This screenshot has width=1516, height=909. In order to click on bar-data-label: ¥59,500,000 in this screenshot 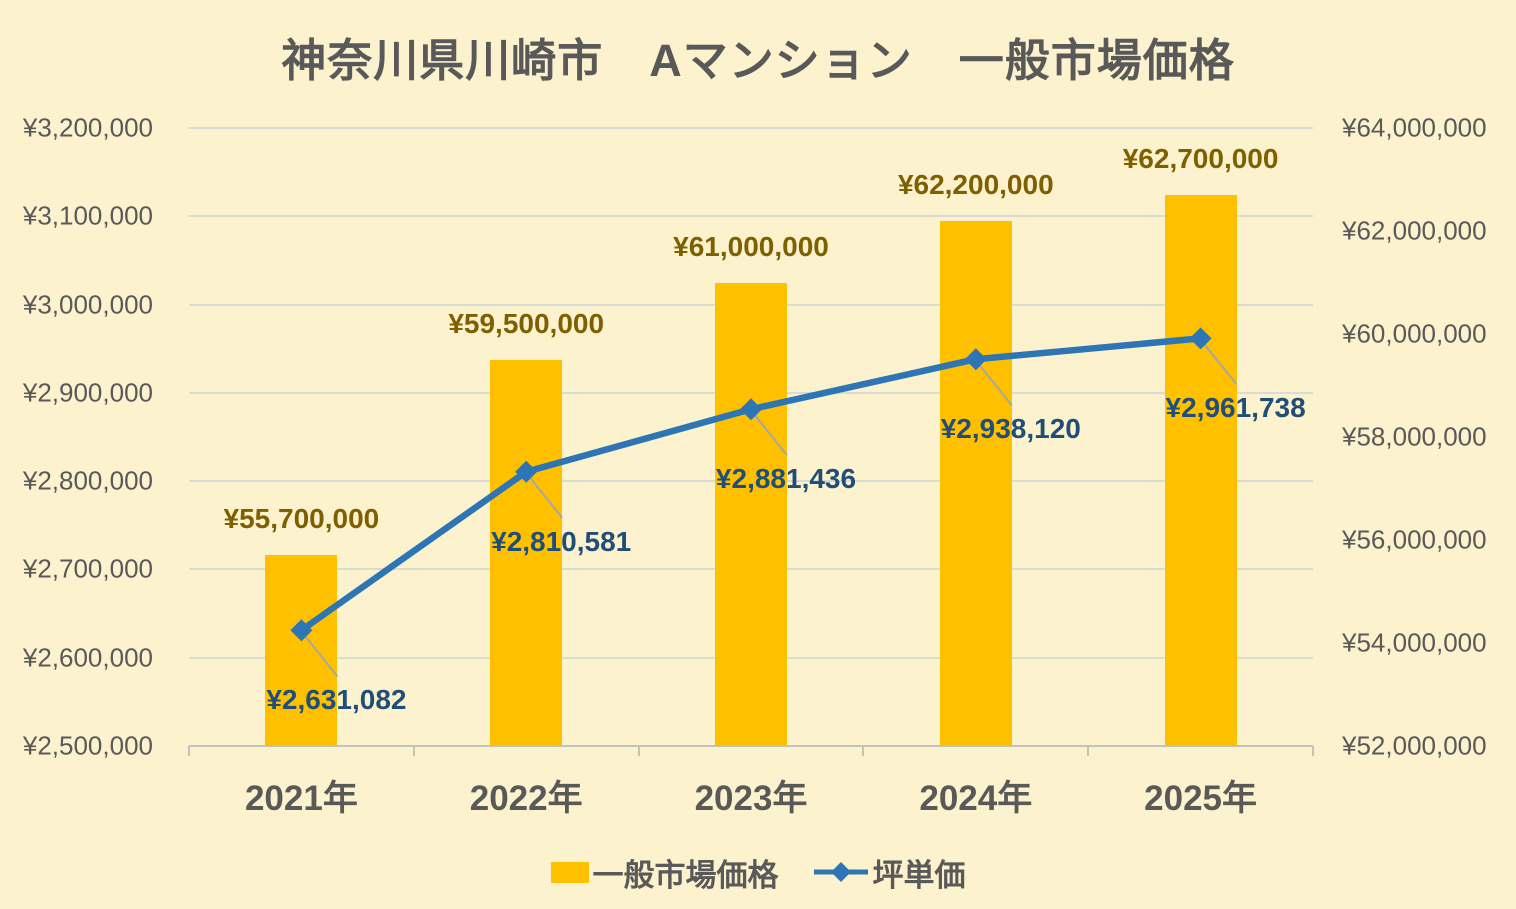, I will do `click(526, 323)`.